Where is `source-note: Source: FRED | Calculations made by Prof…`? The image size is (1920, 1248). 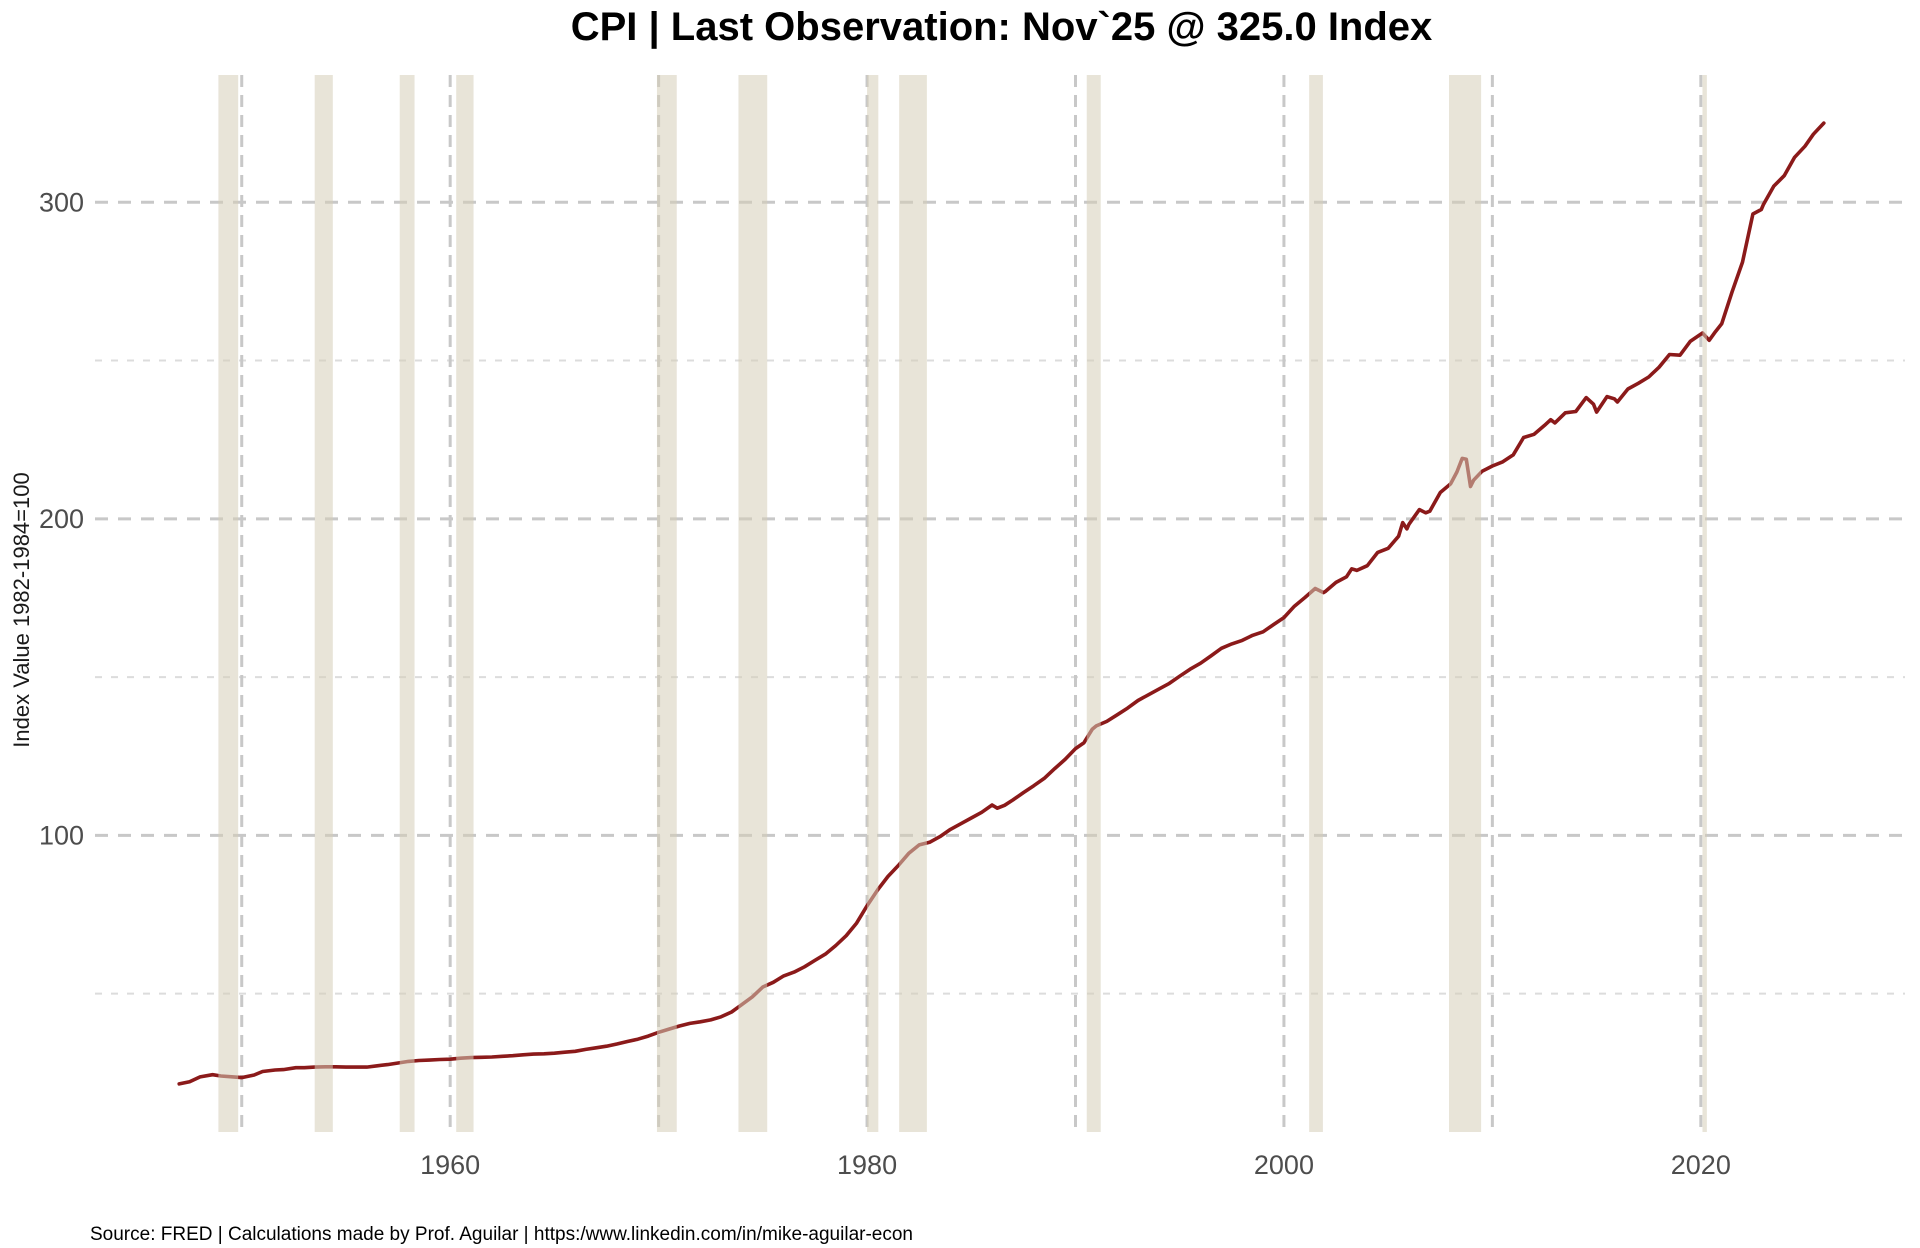
source-note: Source: FRED | Calculations made by Prof… is located at coordinates (501, 1234).